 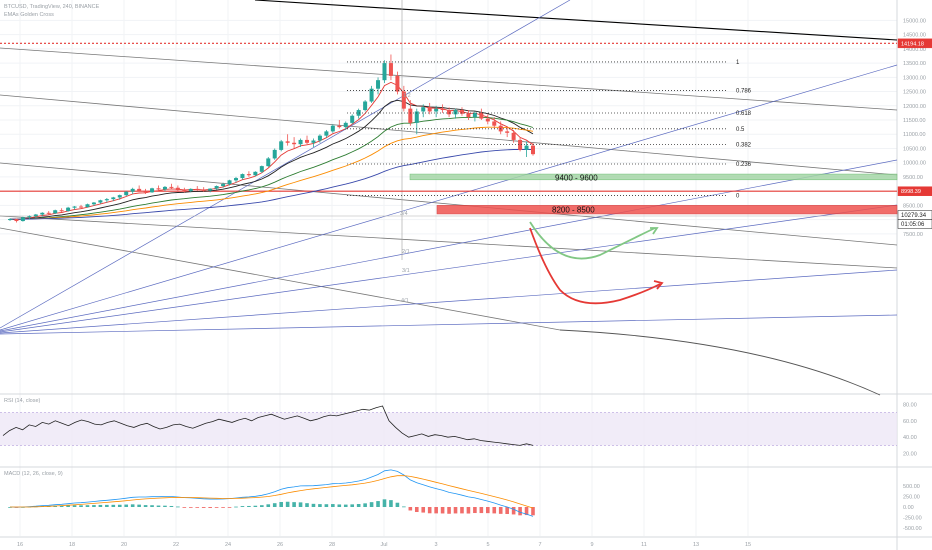 I want to click on price-tick: 12000.00, so click(x=914, y=107).